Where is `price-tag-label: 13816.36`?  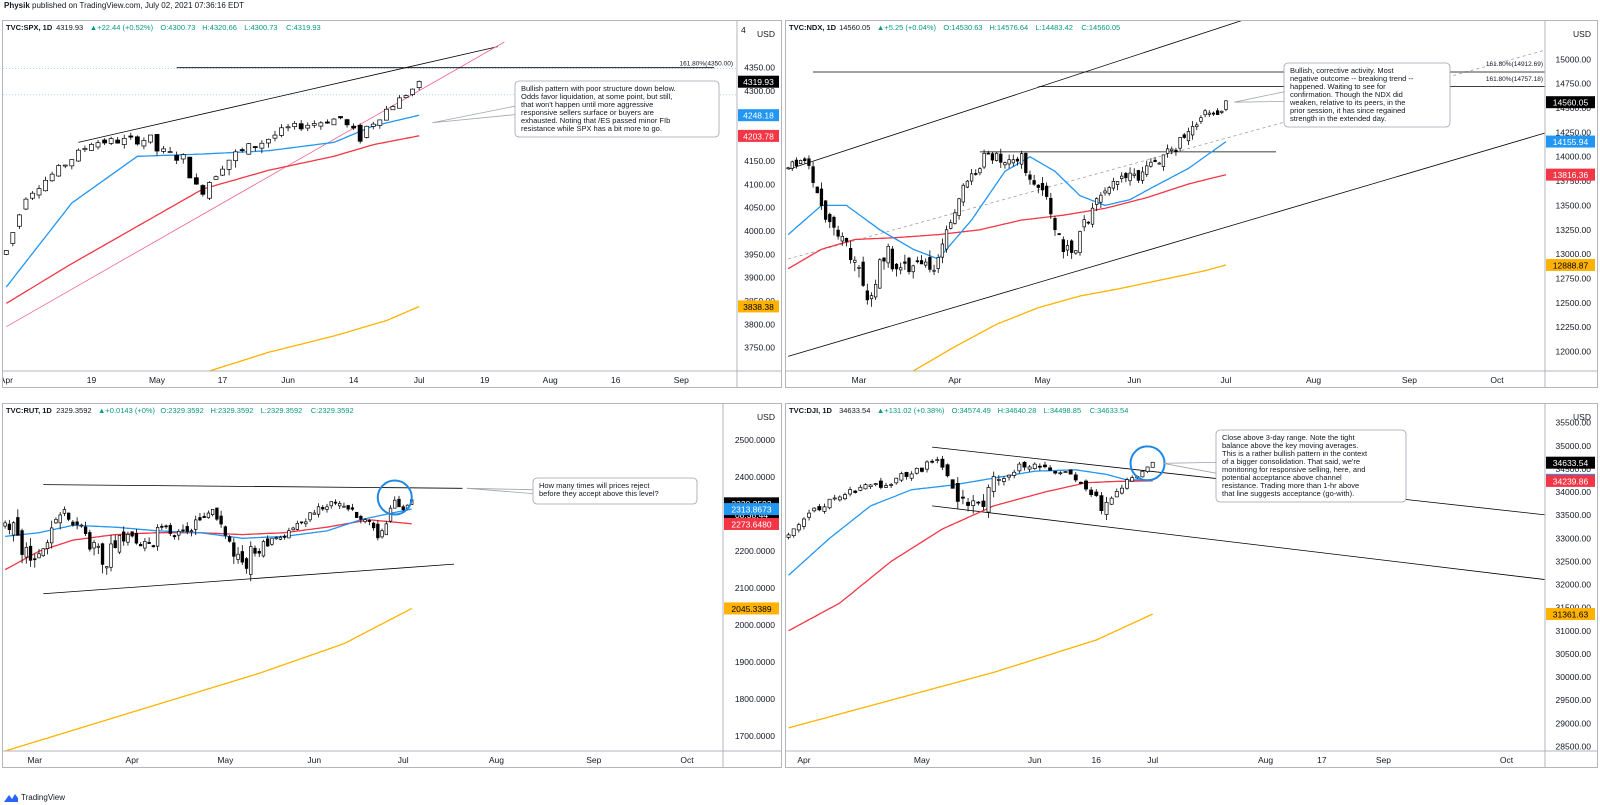
price-tag-label: 13816.36 is located at coordinates (1571, 175).